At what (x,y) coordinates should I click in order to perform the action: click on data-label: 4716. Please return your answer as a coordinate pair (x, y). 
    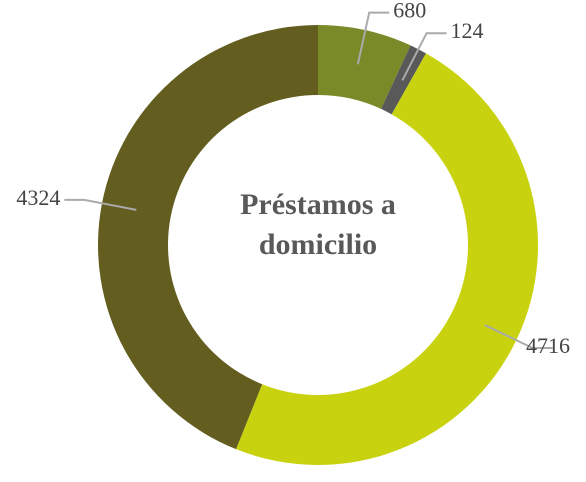
    Looking at the image, I should click on (548, 345).